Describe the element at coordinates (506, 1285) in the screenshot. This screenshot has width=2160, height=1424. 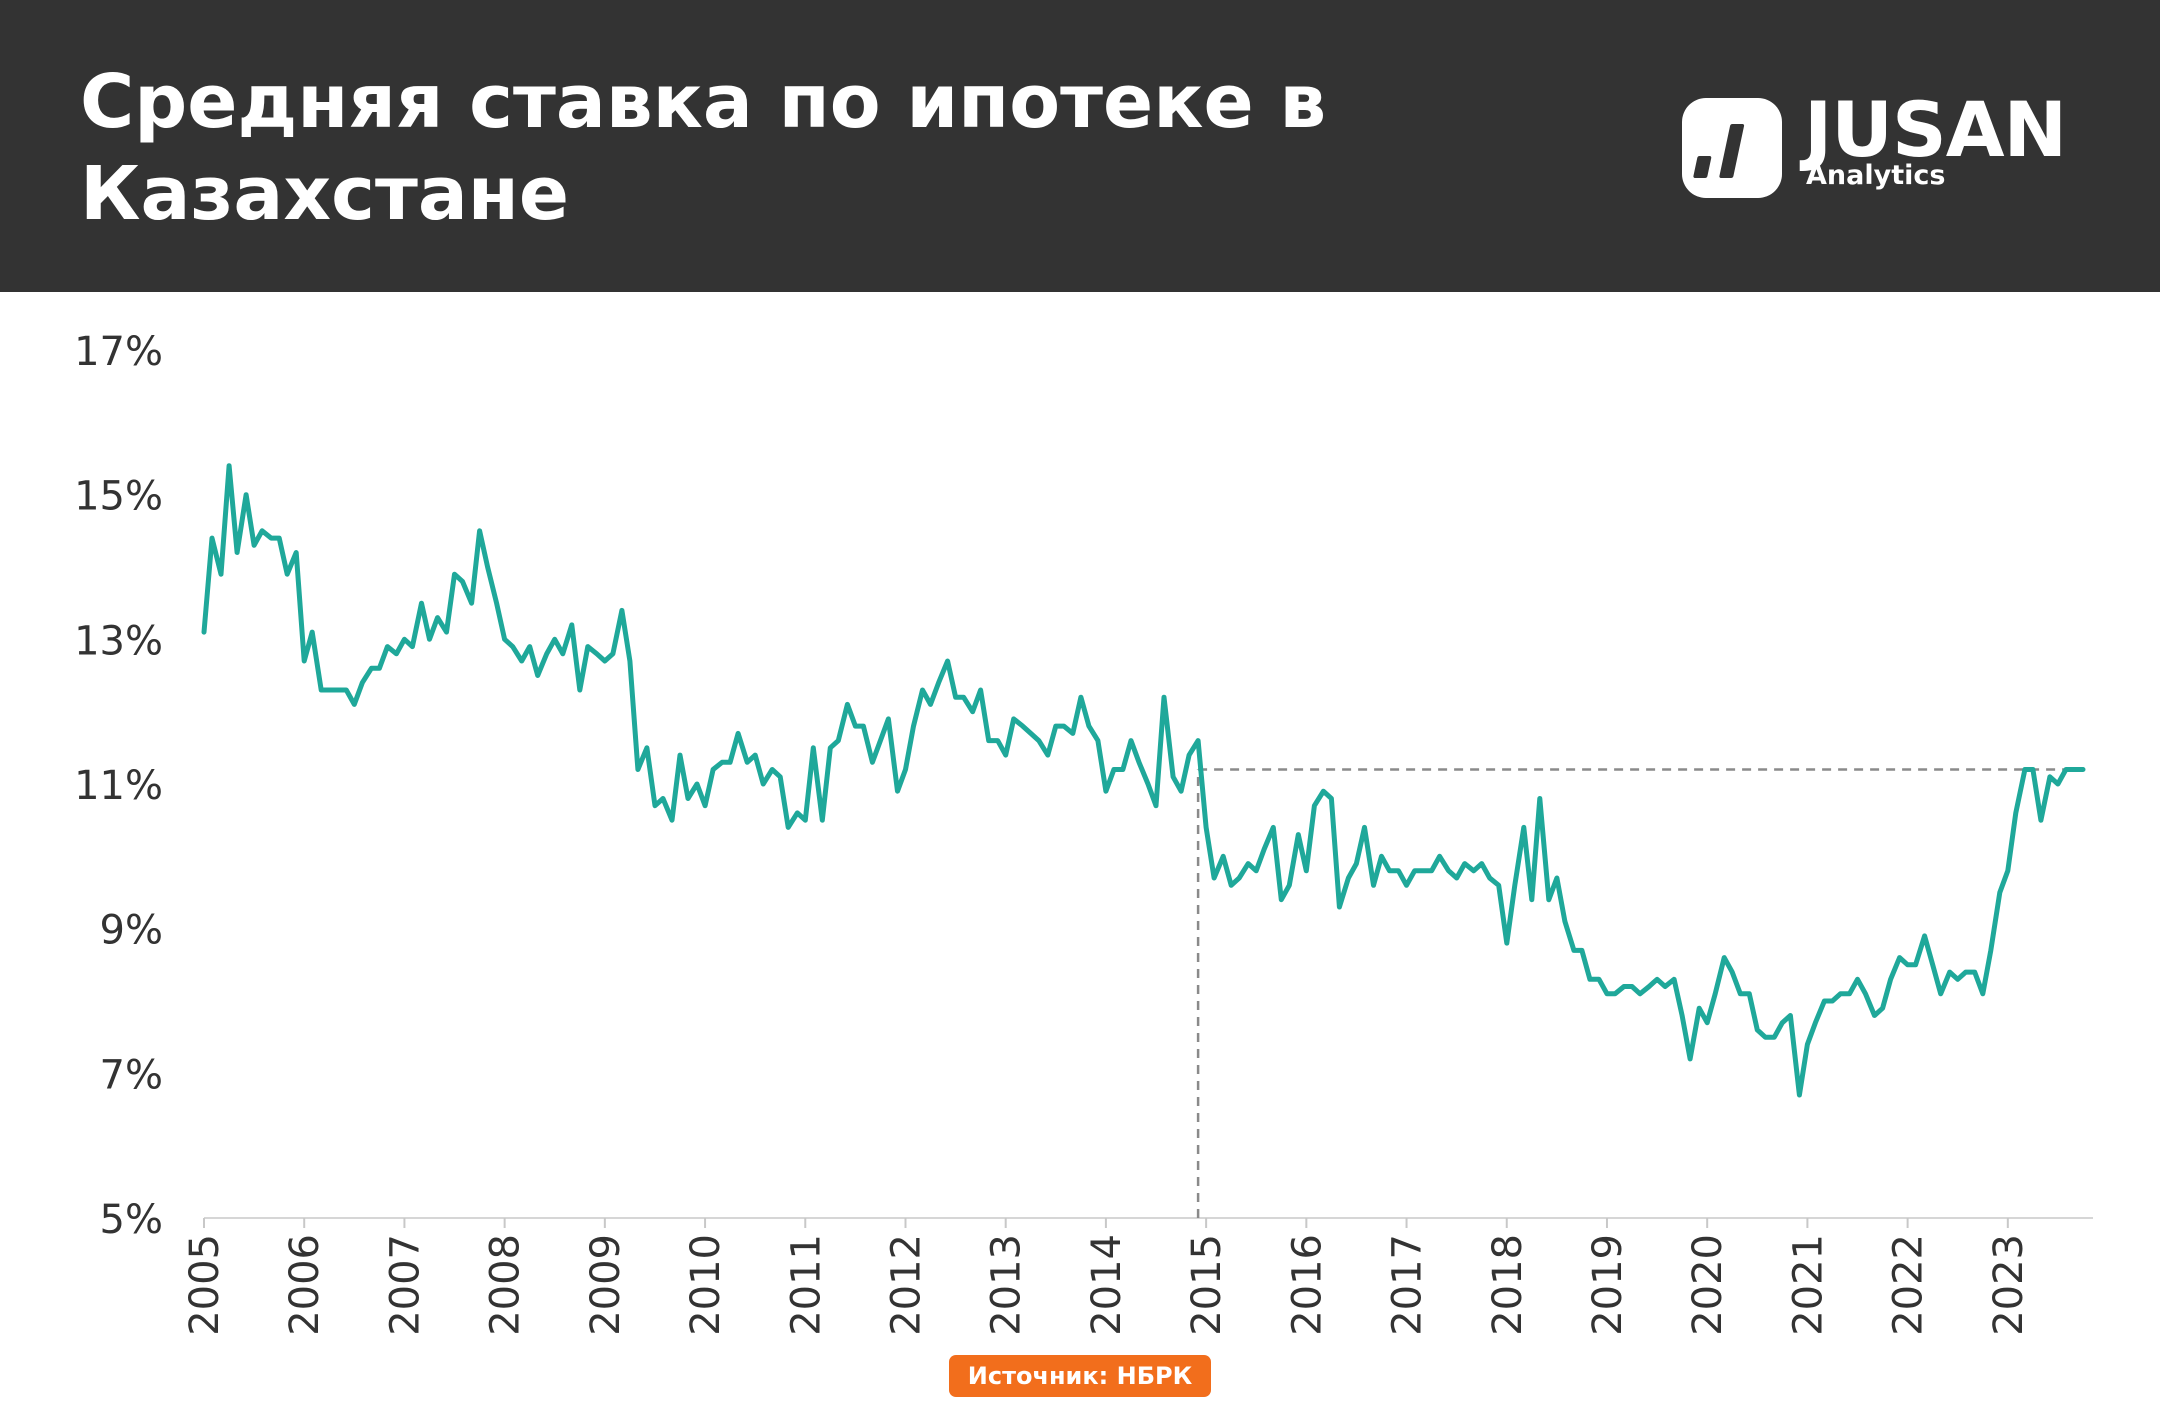
I see `x-tick-label: 2008` at that location.